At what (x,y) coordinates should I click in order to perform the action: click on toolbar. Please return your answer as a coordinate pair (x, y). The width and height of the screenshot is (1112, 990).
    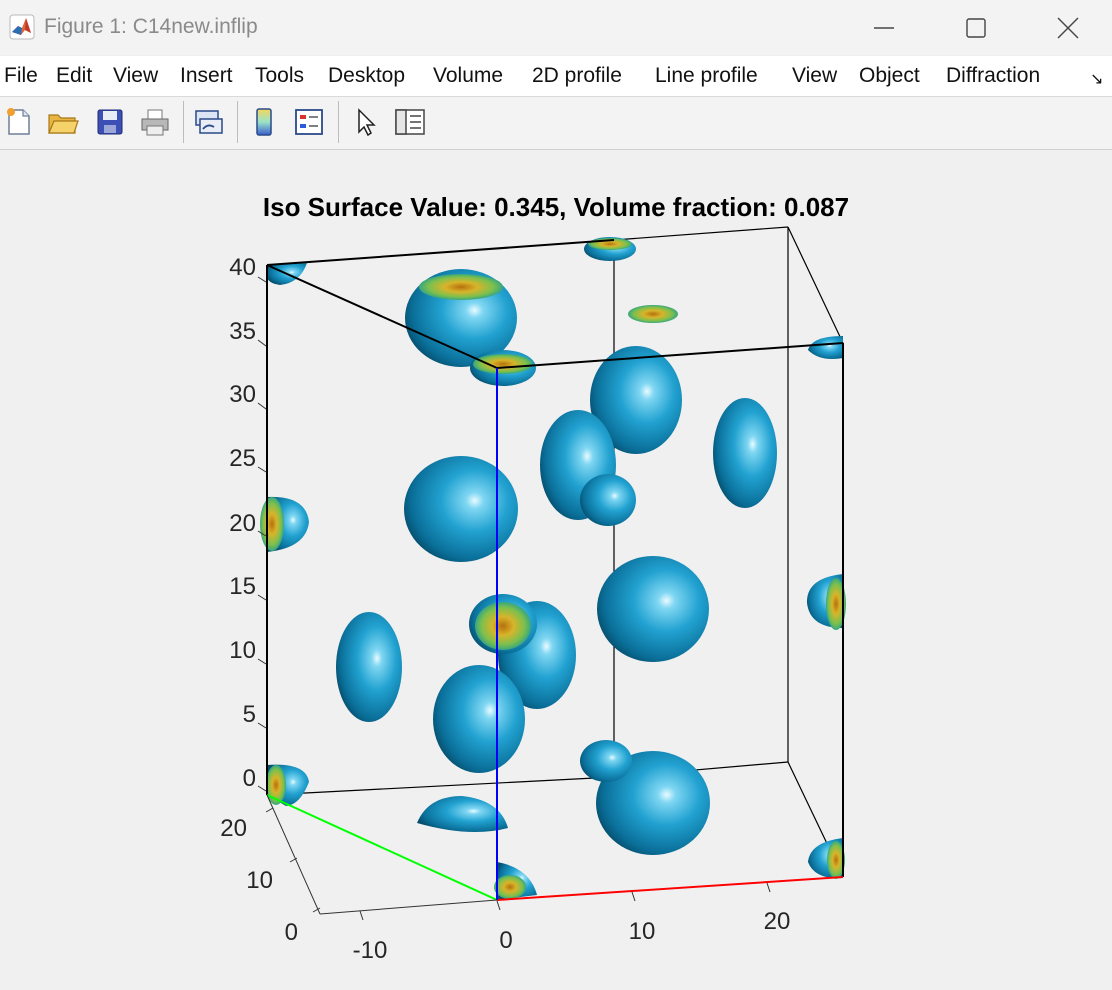
    Looking at the image, I should click on (556, 123).